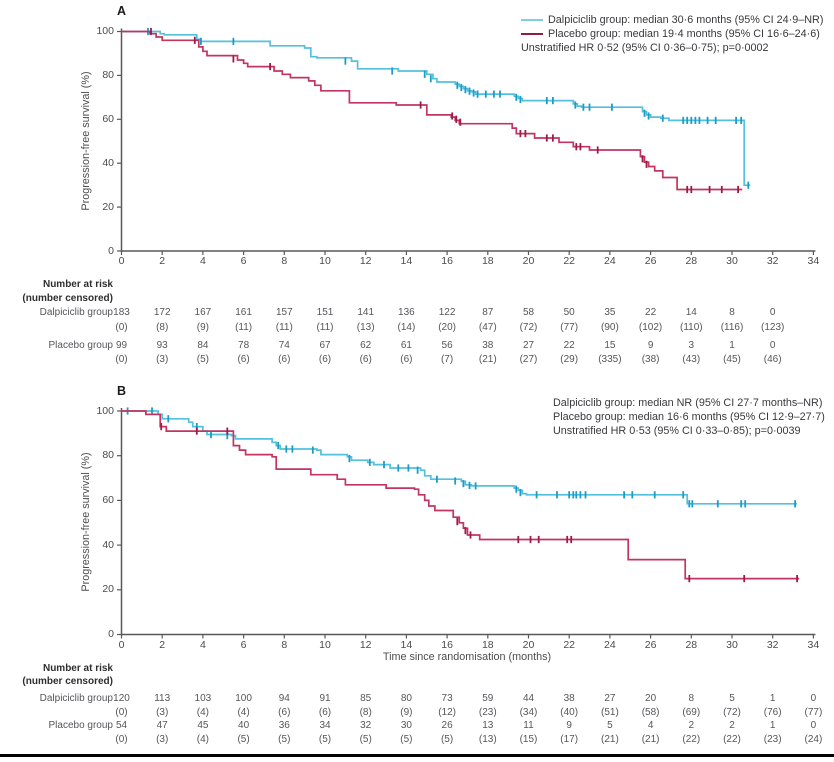  Describe the element at coordinates (609, 712) in the screenshot. I see `censored-value: (51)` at that location.